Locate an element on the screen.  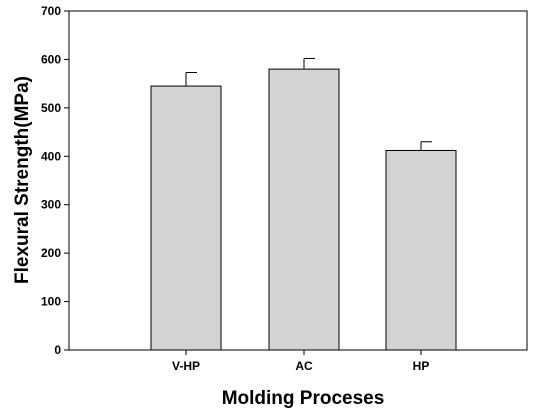
y-axis-ticks: 0 100 200 300 400 500 600 700 is located at coordinates (55, 180).